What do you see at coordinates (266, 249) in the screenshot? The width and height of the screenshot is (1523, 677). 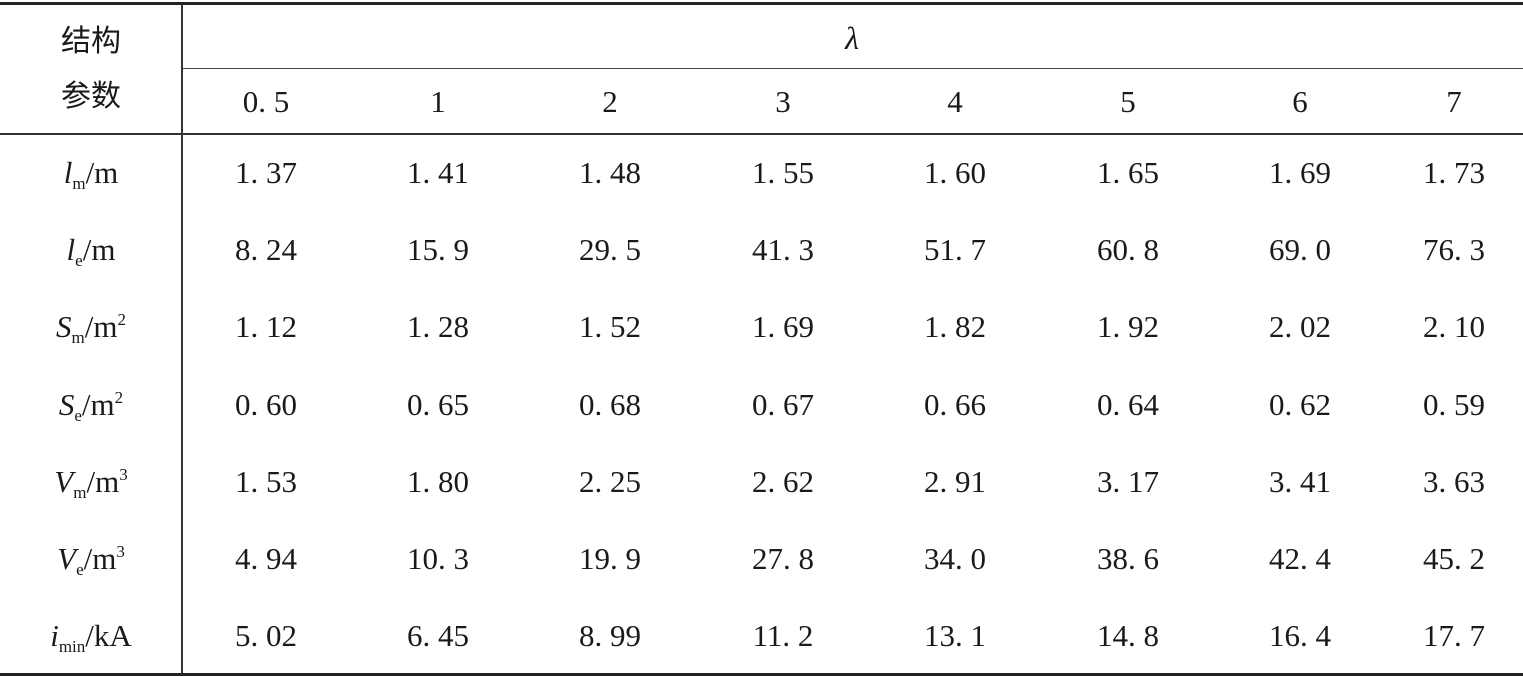 I see `table-cell: 8. 24` at bounding box center [266, 249].